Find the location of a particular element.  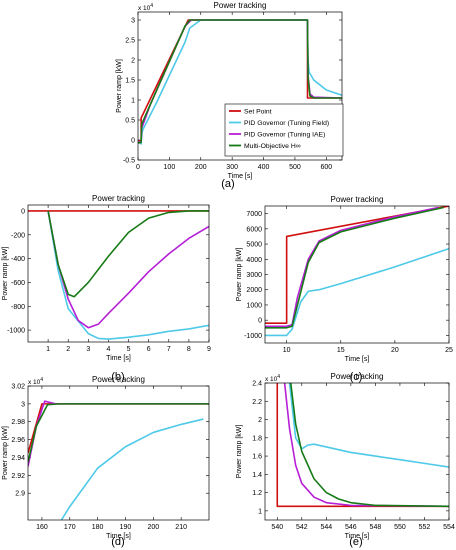

y-tick-label: 2.98 is located at coordinates (18, 422).